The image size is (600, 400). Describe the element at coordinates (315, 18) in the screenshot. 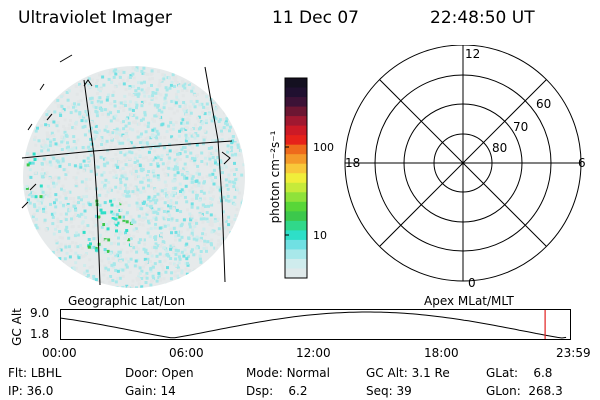

I see `date-label: 11 Dec 07` at that location.